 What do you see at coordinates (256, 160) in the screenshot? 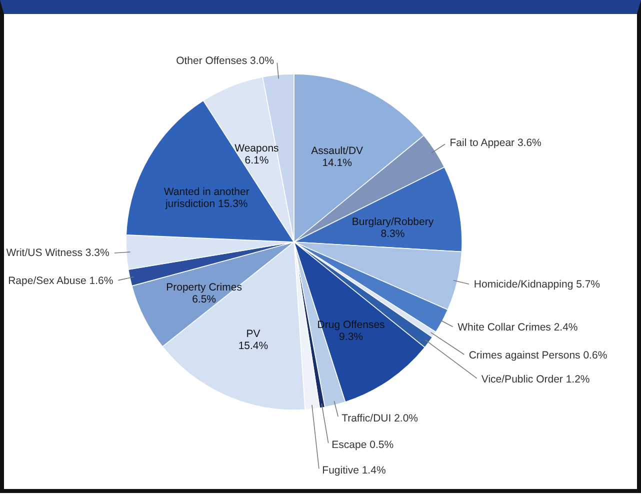
I see `data-label: 6.1%` at bounding box center [256, 160].